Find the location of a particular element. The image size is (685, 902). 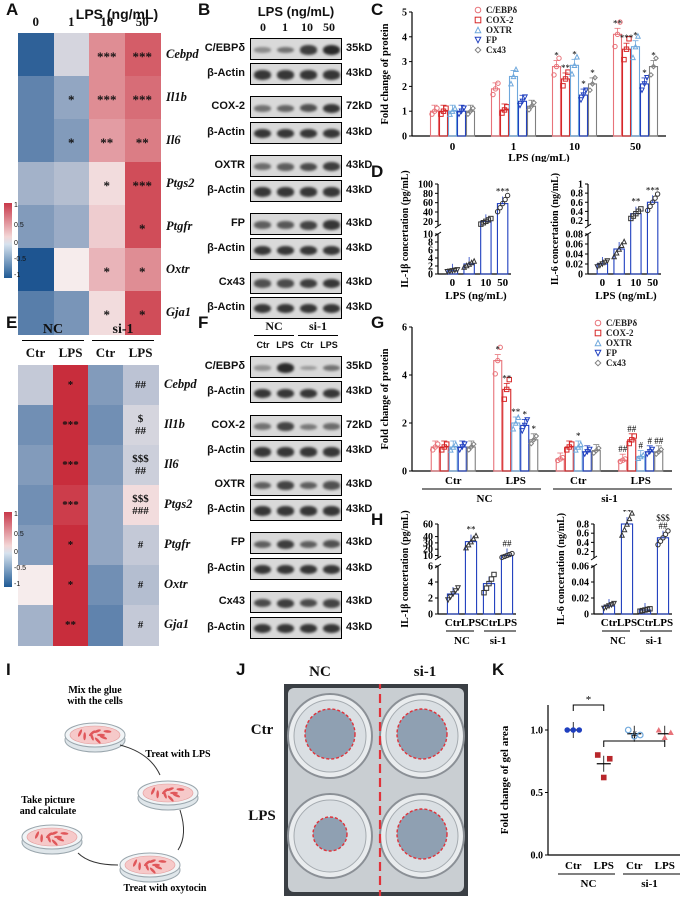

chart-h2-mark: ** is located at coordinates (628, 513).